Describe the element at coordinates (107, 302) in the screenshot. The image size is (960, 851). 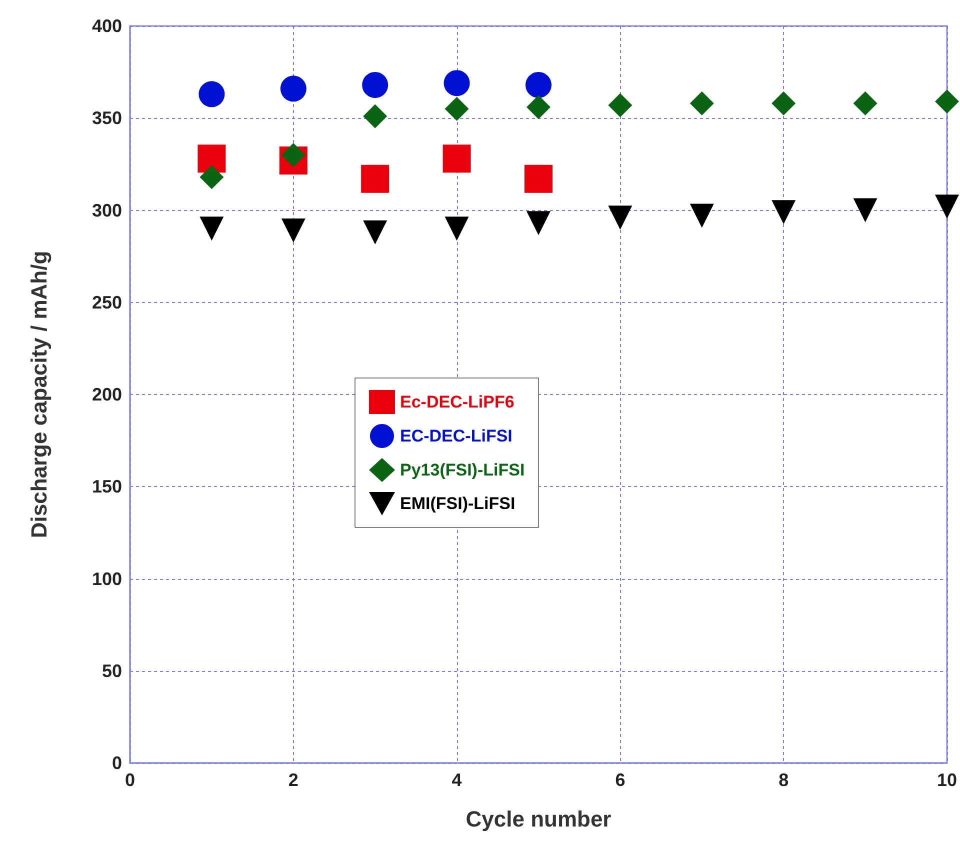
I see `y-tick-label: 250` at that location.